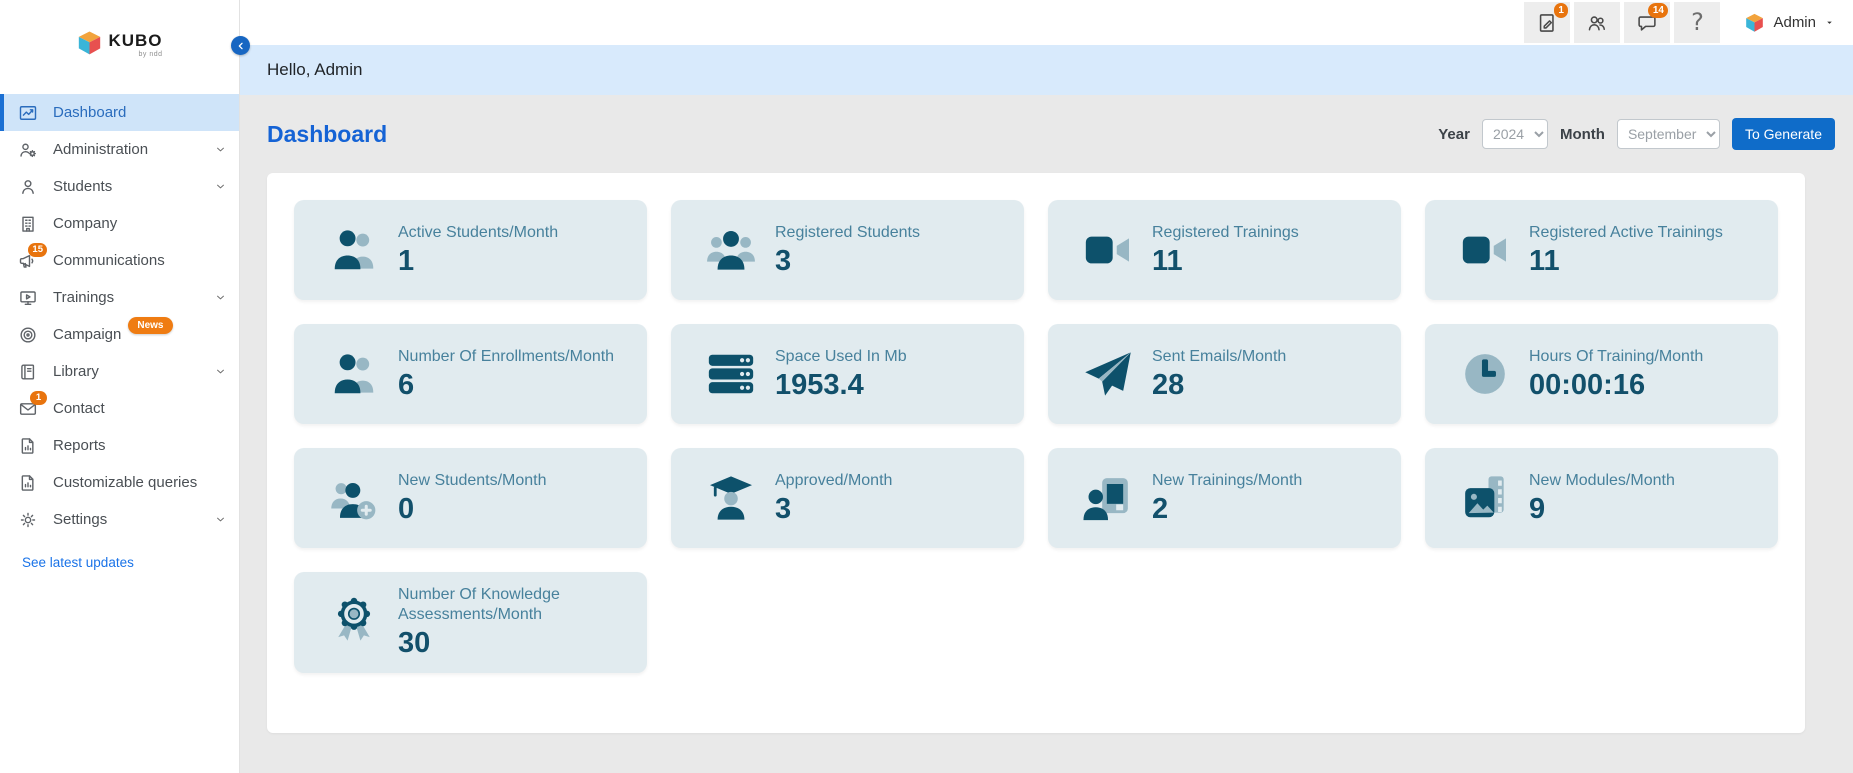 This screenshot has width=1853, height=773. I want to click on sidebar-item-students: Students, so click(119, 186).